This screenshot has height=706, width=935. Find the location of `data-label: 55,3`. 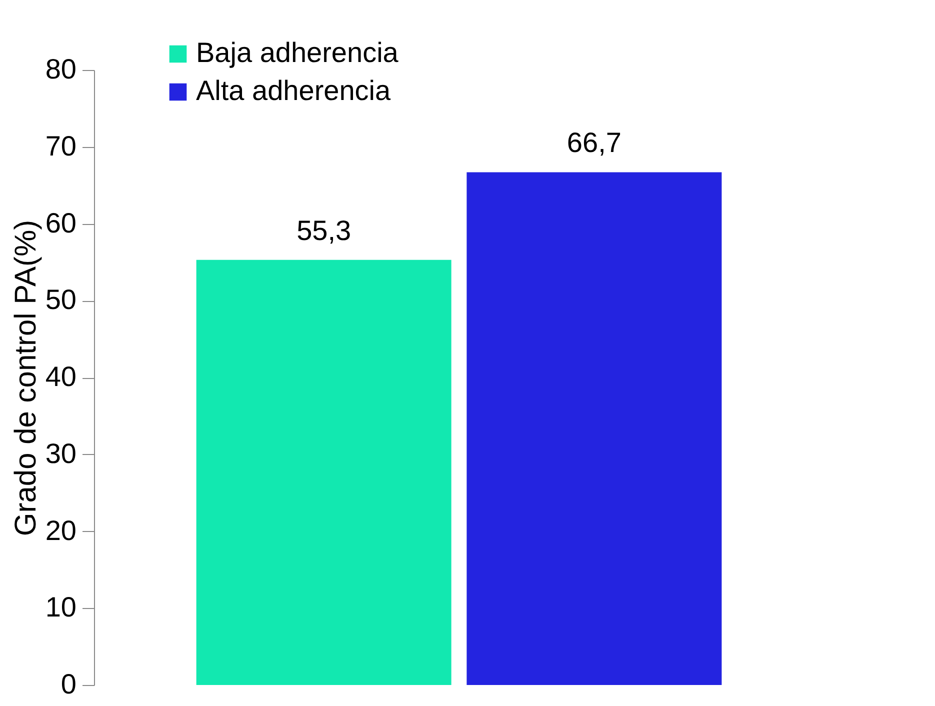

data-label: 55,3 is located at coordinates (324, 230).